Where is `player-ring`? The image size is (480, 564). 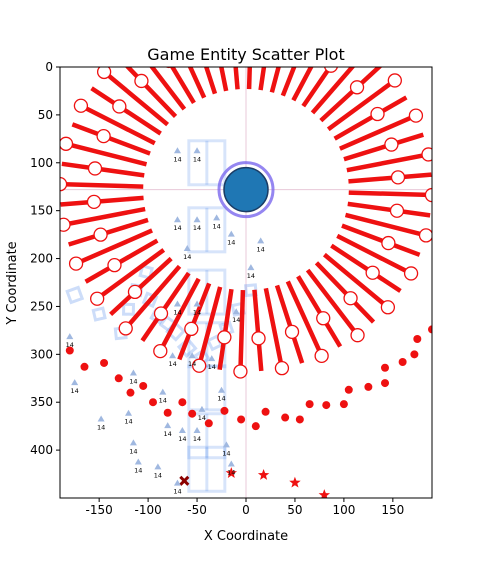
player-ring is located at coordinates (246, 190).